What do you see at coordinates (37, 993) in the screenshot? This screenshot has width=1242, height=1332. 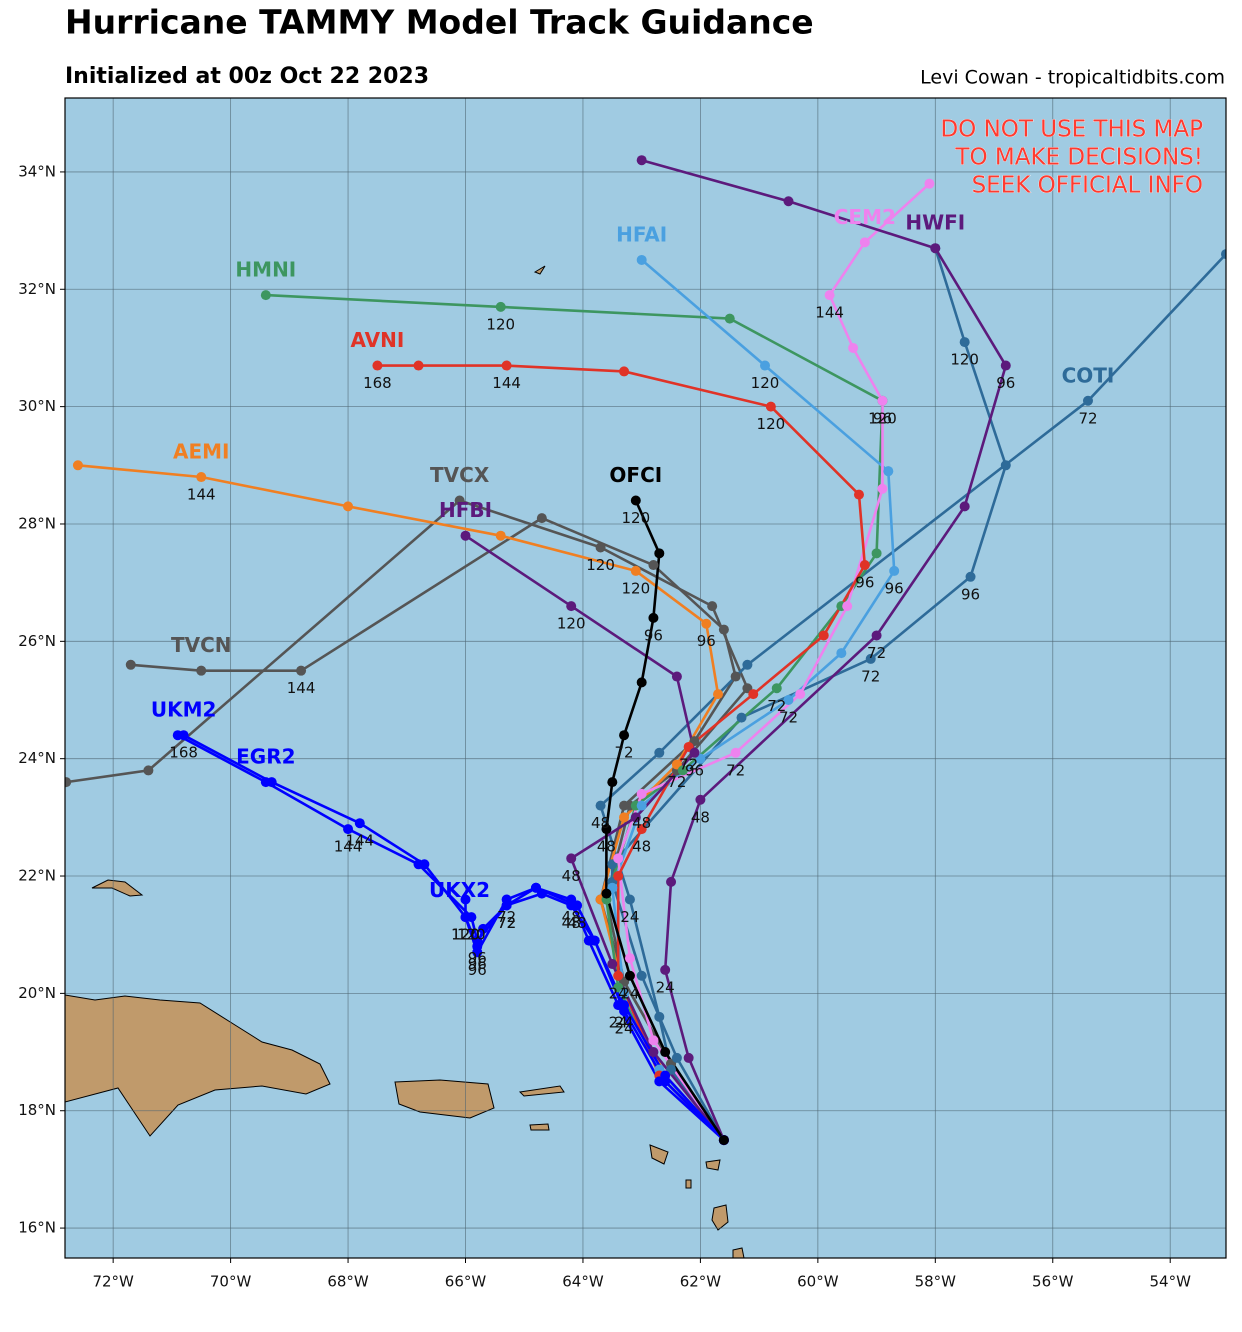 I see `y-tick-label: 20°N` at bounding box center [37, 993].